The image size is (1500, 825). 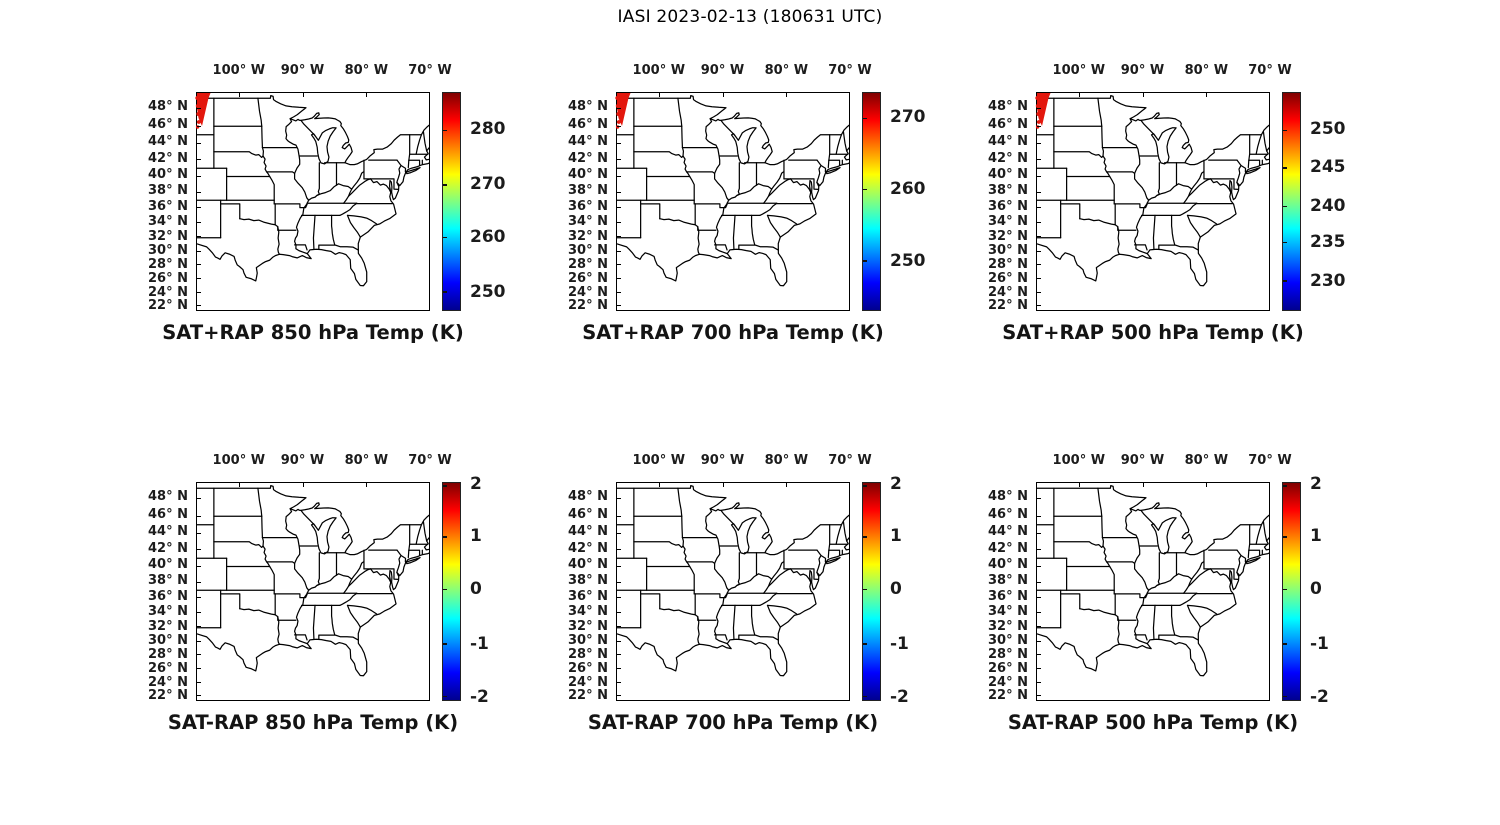 I want to click on colorbar-tick-label: -1, so click(x=1319, y=643).